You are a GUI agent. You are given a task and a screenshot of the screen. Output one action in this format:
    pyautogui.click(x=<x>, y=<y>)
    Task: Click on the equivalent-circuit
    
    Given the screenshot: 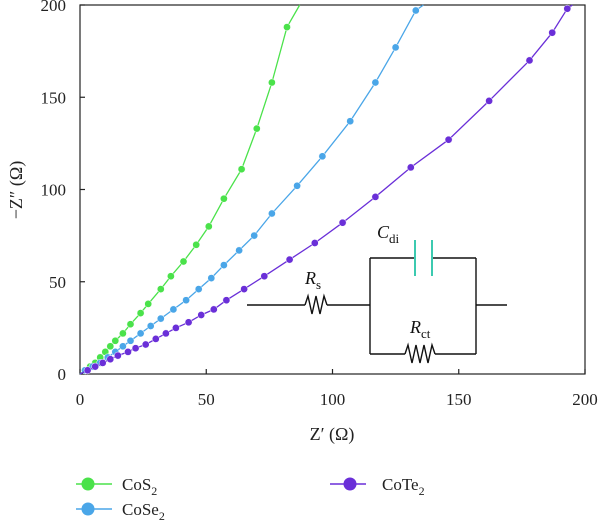 What is the action you would take?
    pyautogui.click(x=377, y=310)
    